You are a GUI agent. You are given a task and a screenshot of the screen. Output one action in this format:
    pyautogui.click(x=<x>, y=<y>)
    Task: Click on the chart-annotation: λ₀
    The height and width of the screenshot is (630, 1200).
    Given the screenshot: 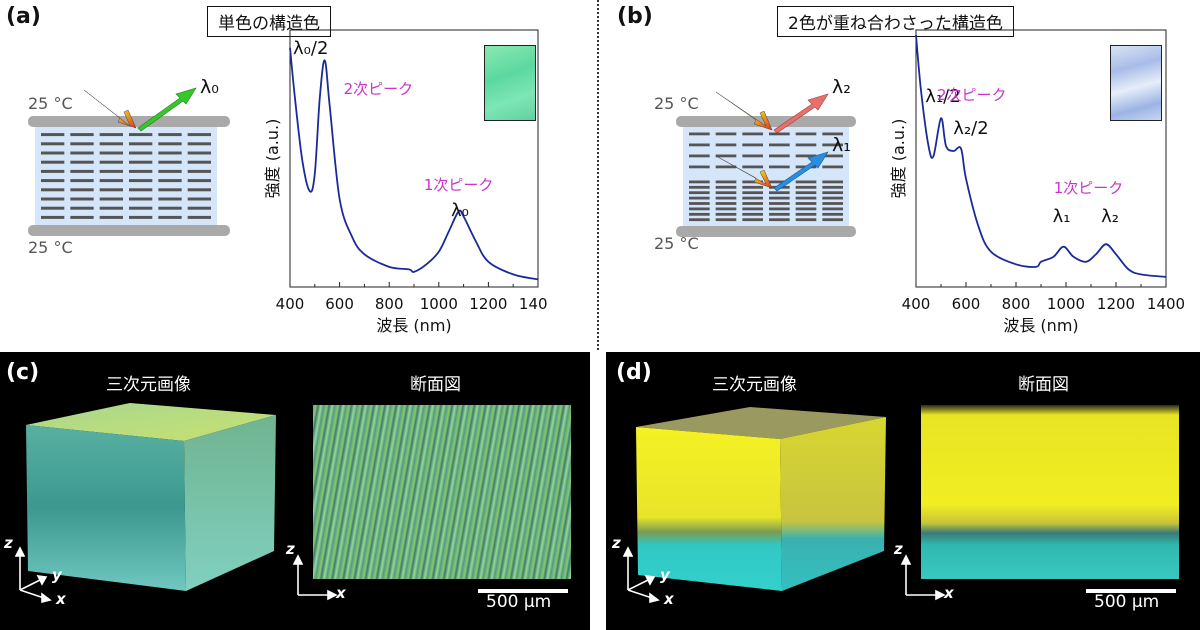 What is the action you would take?
    pyautogui.click(x=460, y=210)
    